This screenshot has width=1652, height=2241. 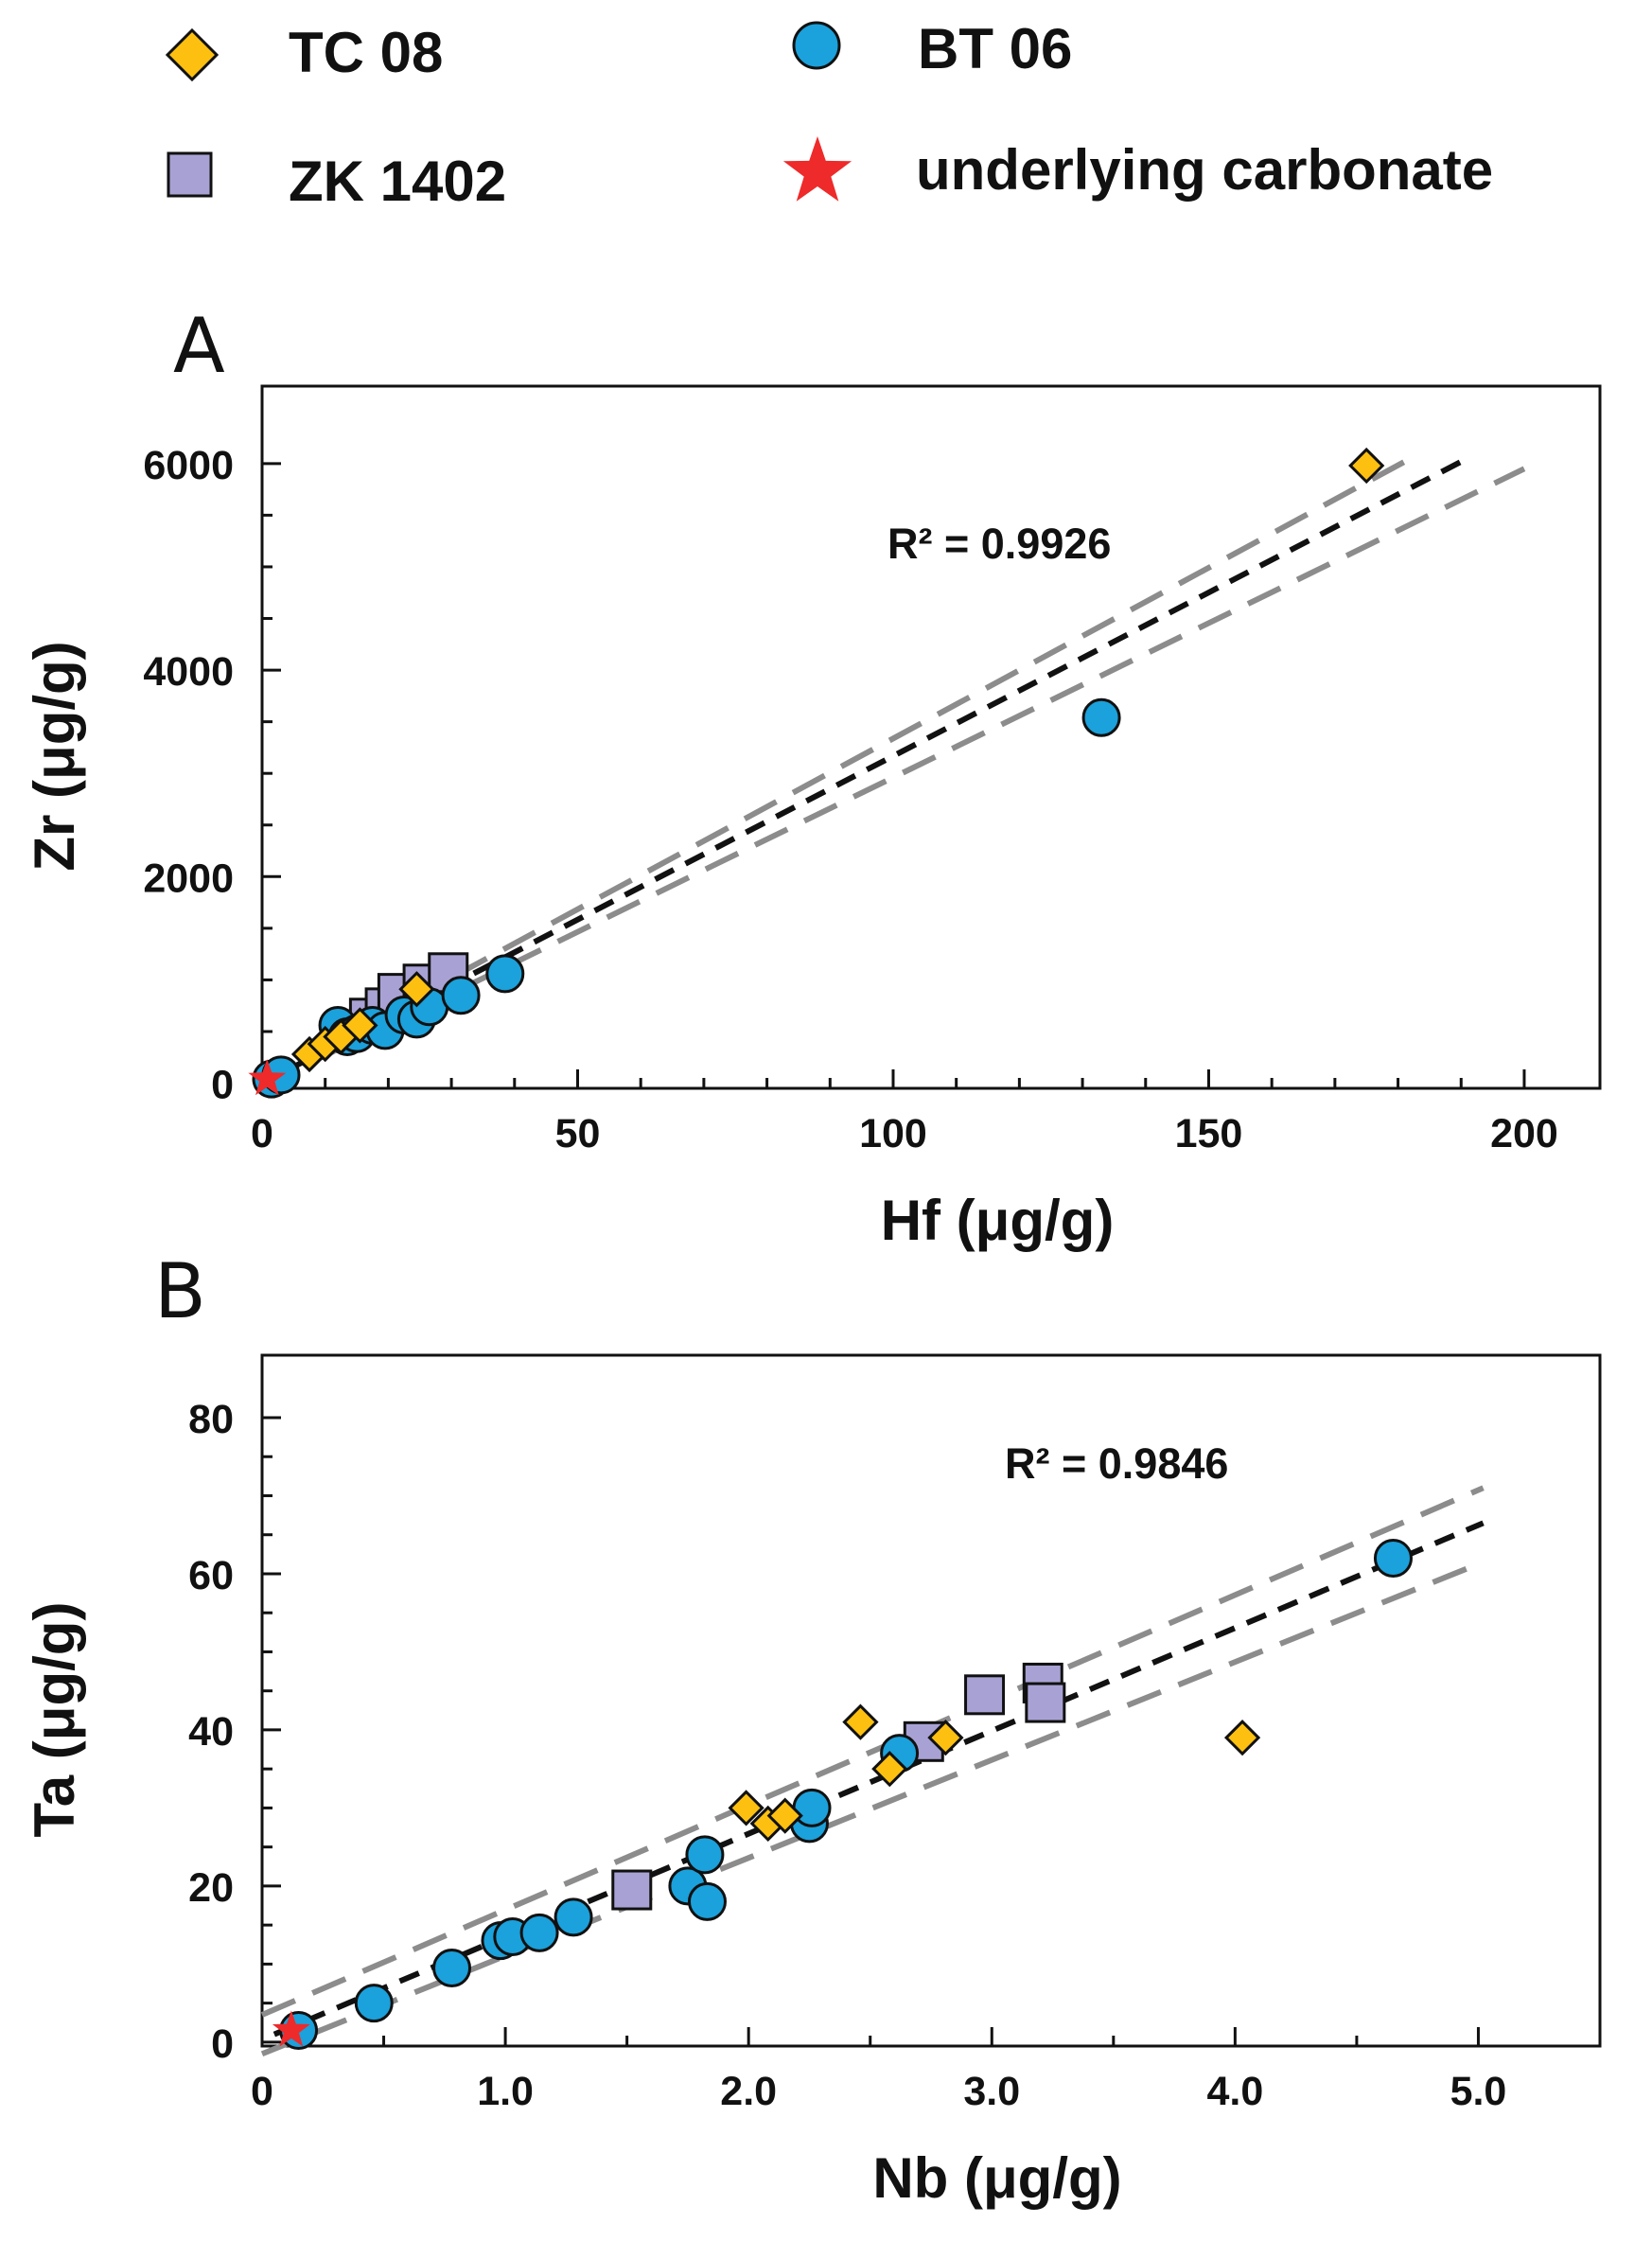 What do you see at coordinates (366, 52) in the screenshot?
I see `legend-label-tc08: TC 08` at bounding box center [366, 52].